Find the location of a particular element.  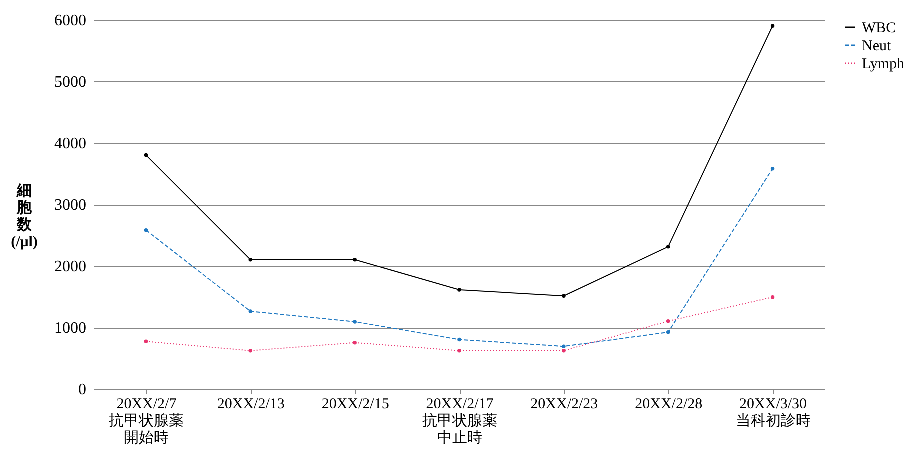

y-tick-label: 0 is located at coordinates (82, 390).